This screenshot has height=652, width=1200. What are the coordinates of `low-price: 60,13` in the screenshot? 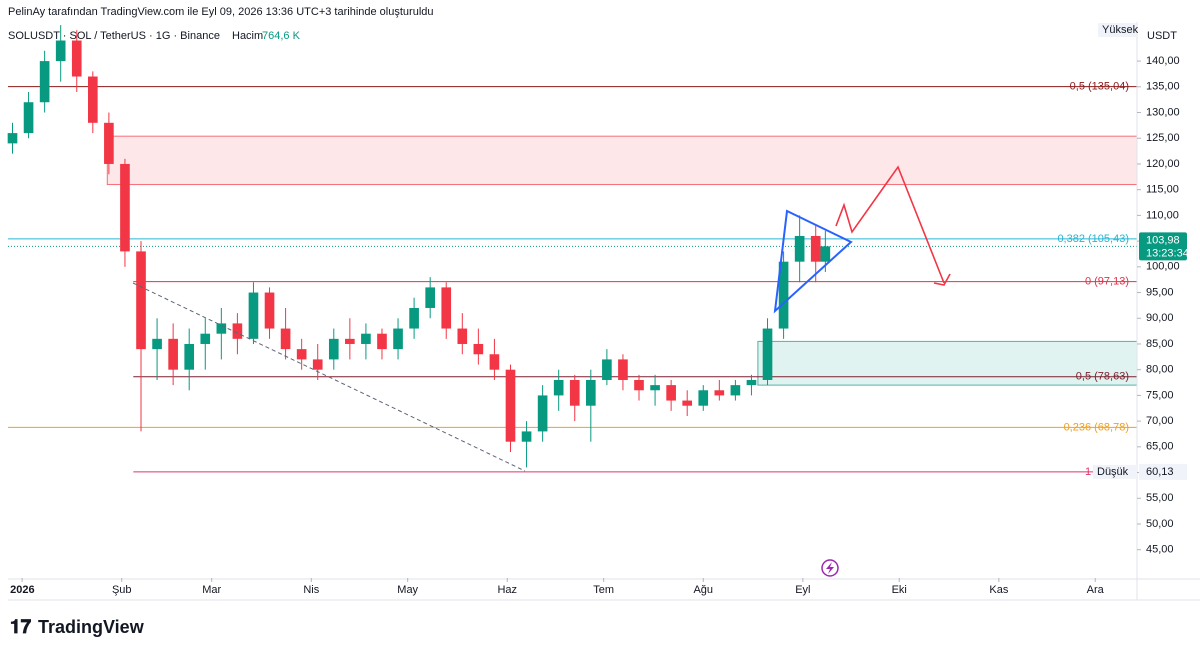 It's located at (1160, 472).